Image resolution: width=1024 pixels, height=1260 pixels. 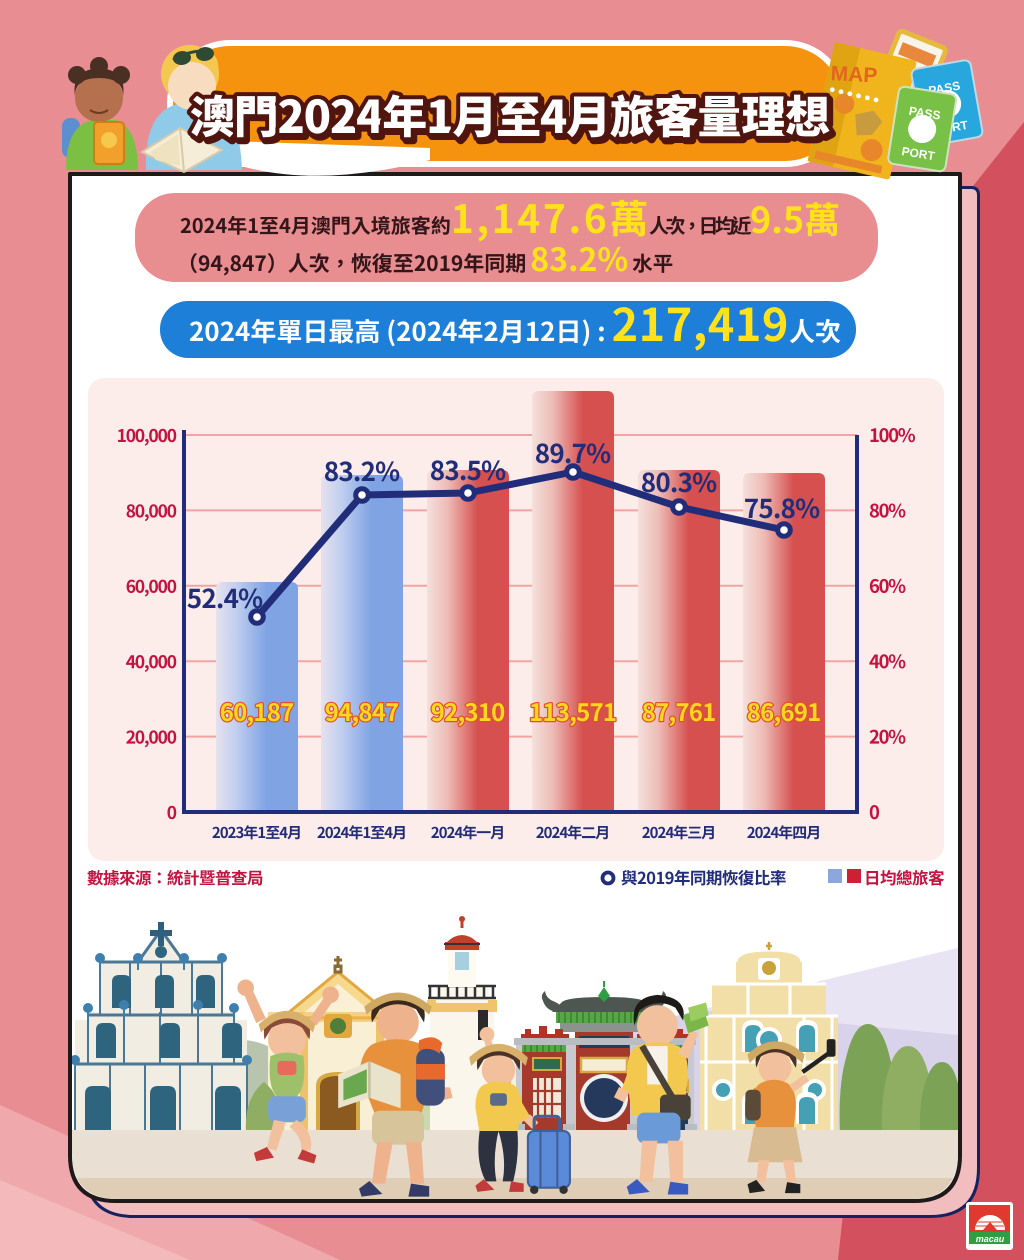 What do you see at coordinates (990, 1239) in the screenshot?
I see `svg-text: macau` at bounding box center [990, 1239].